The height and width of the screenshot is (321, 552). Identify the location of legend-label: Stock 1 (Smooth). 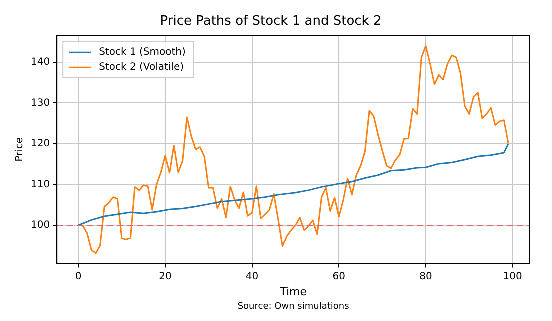
(142, 52).